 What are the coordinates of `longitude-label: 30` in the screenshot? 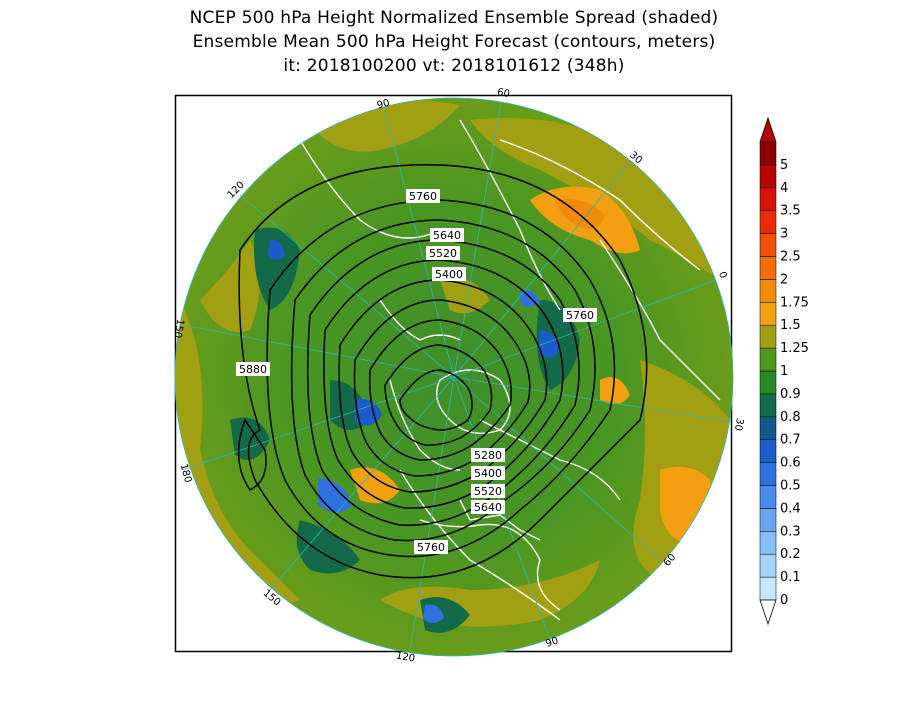 It's located at (738, 424).